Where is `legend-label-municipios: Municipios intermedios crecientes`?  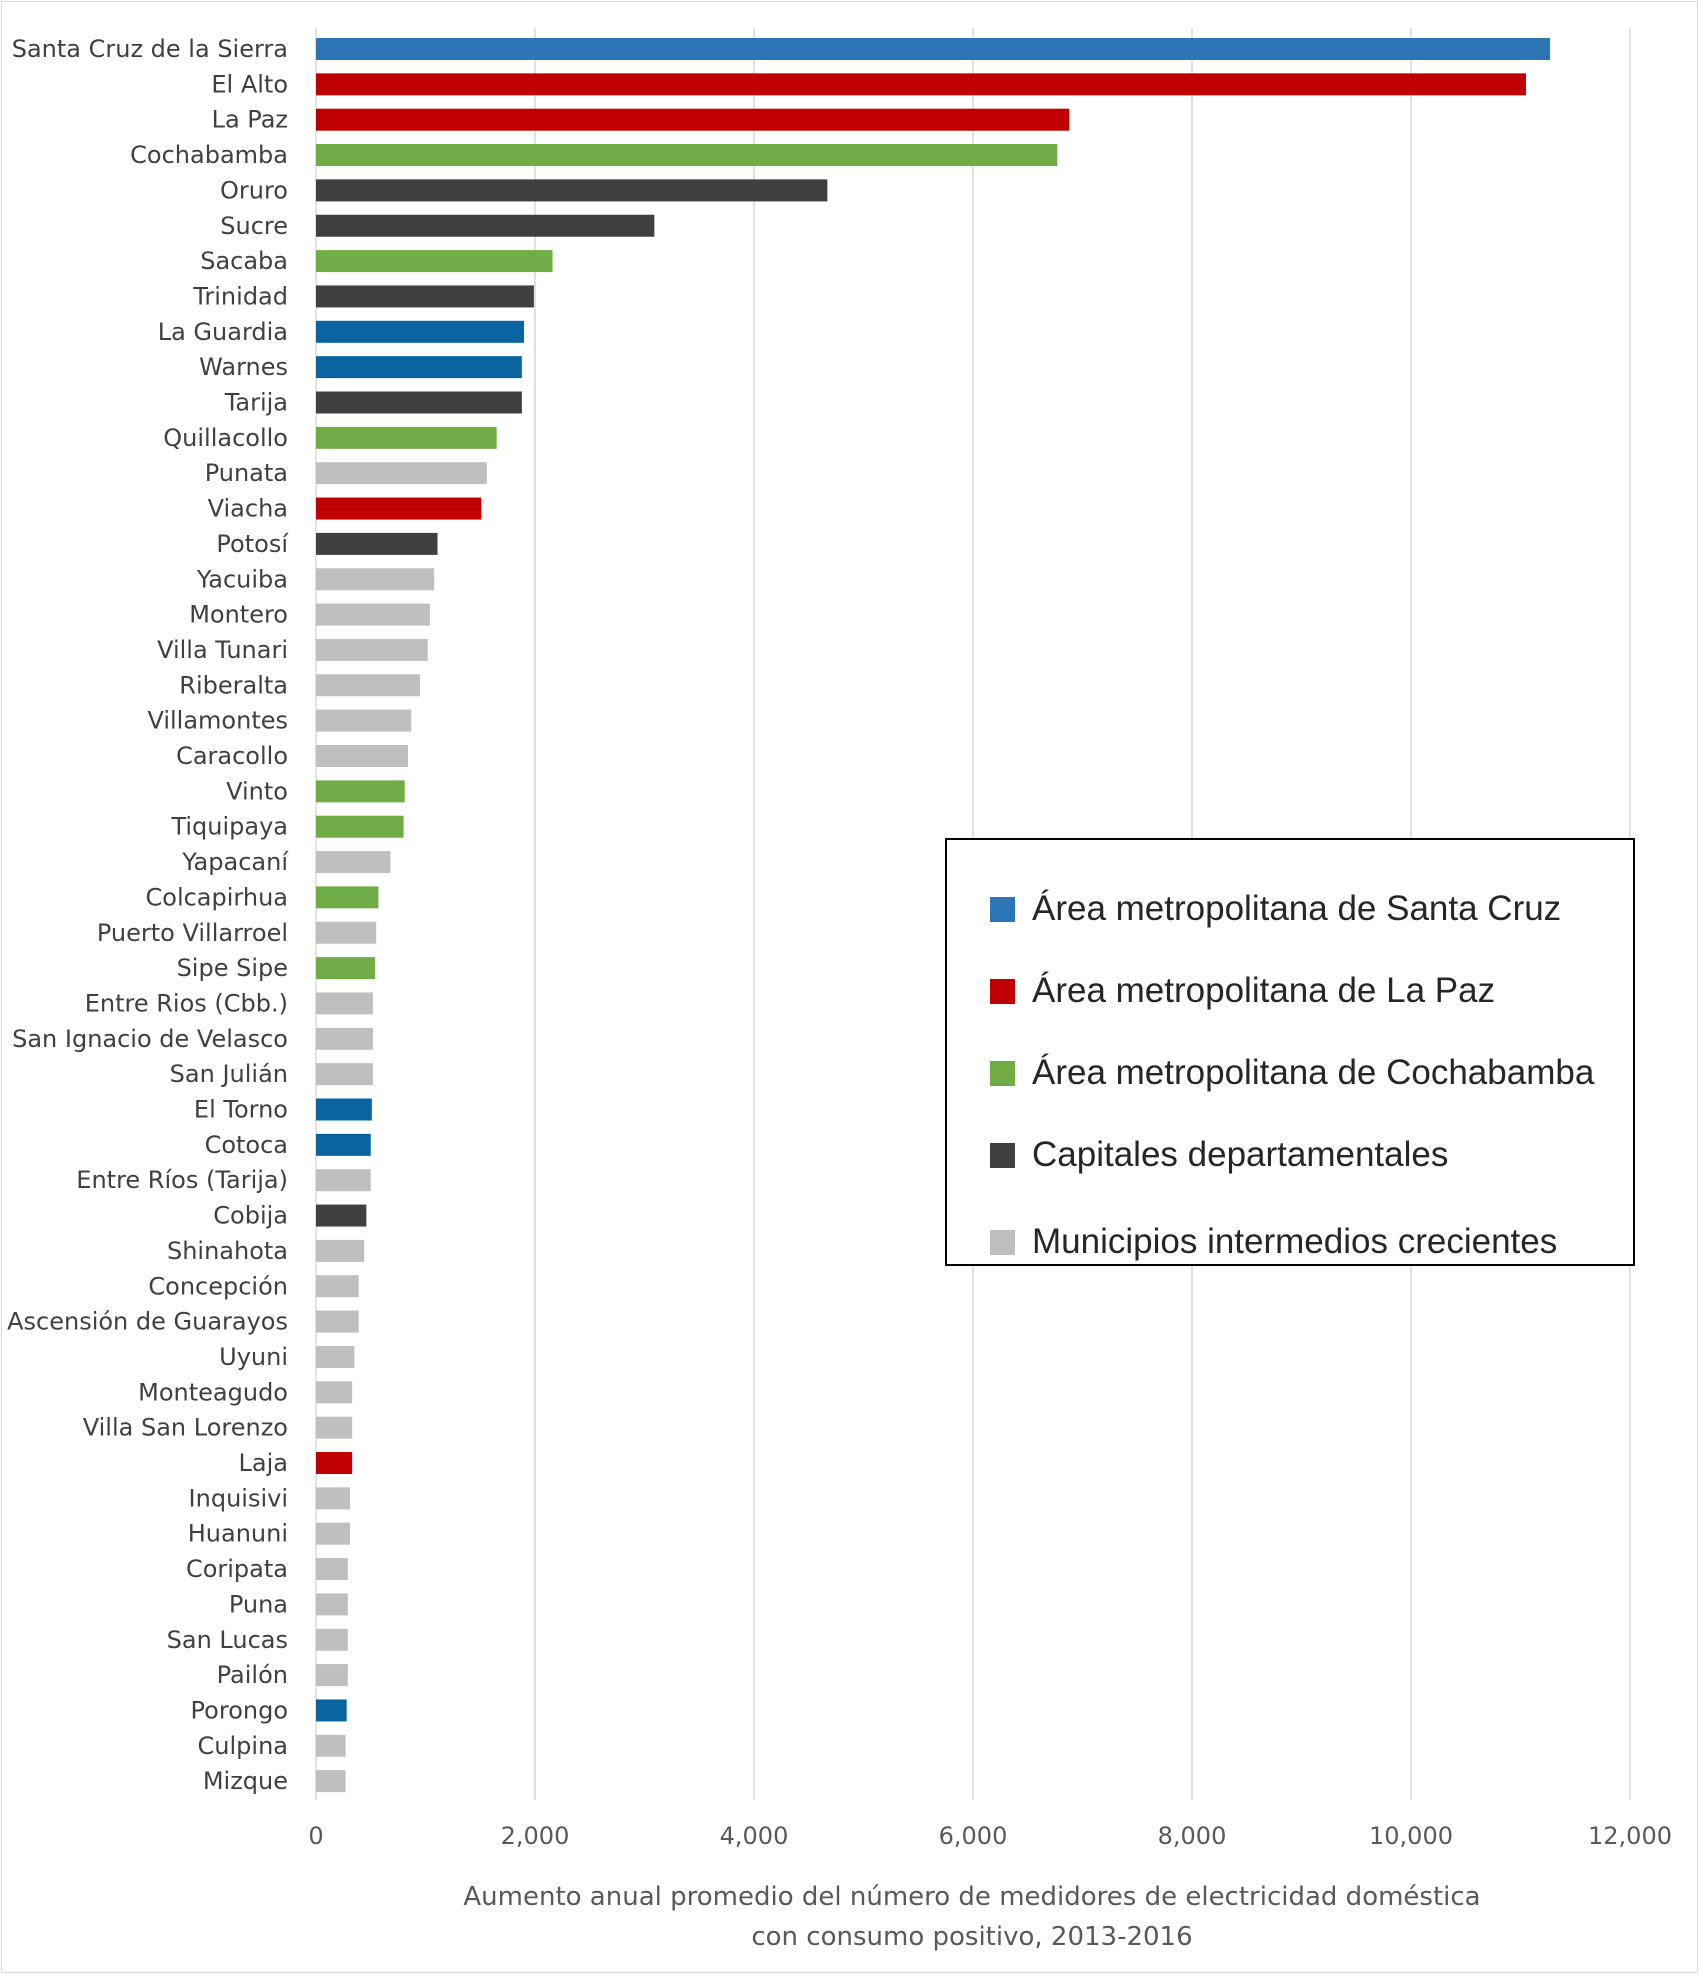
legend-label-municipios: Municipios intermedios crecientes is located at coordinates (1295, 1241).